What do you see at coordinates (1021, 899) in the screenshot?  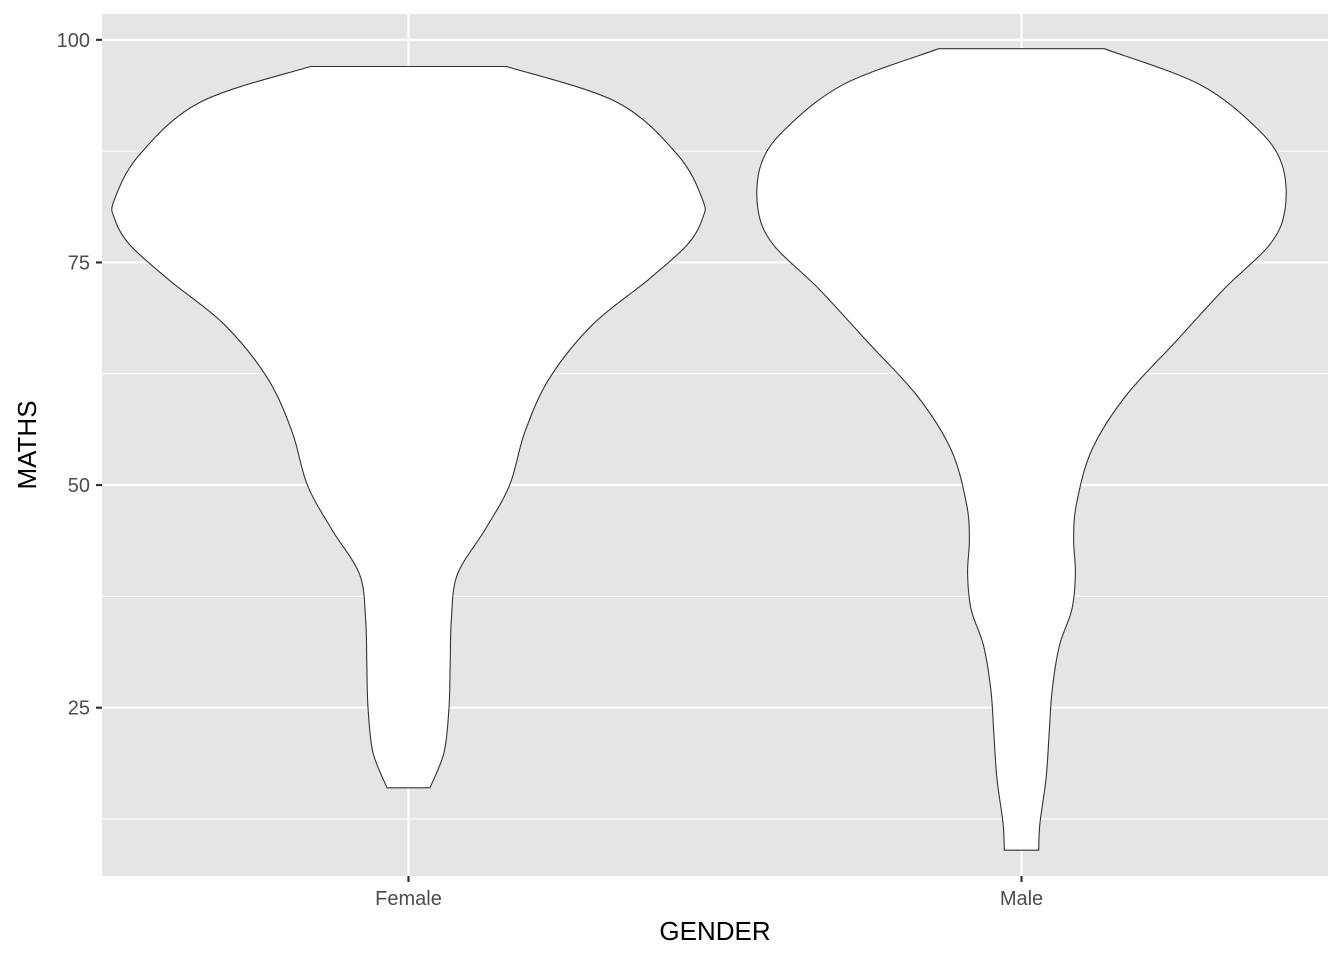 I see `x-tick-label: Male` at bounding box center [1021, 899].